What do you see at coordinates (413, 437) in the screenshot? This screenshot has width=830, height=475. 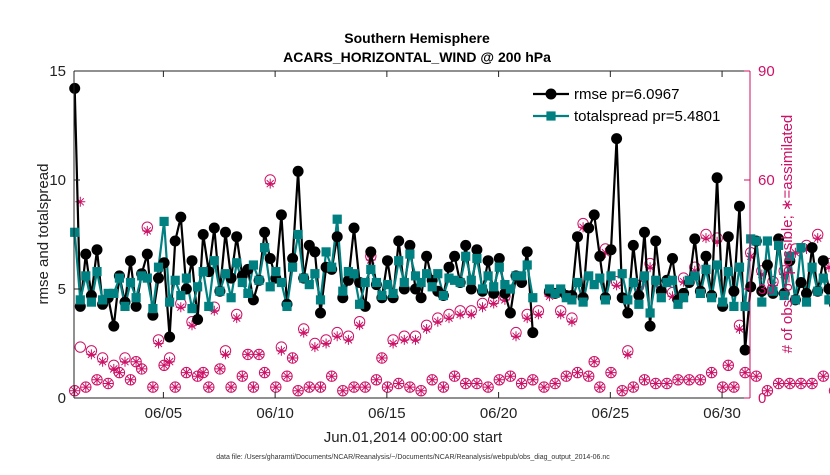 I see `x-axis-label: Jun.01,2014 00:00:00 start` at bounding box center [413, 437].